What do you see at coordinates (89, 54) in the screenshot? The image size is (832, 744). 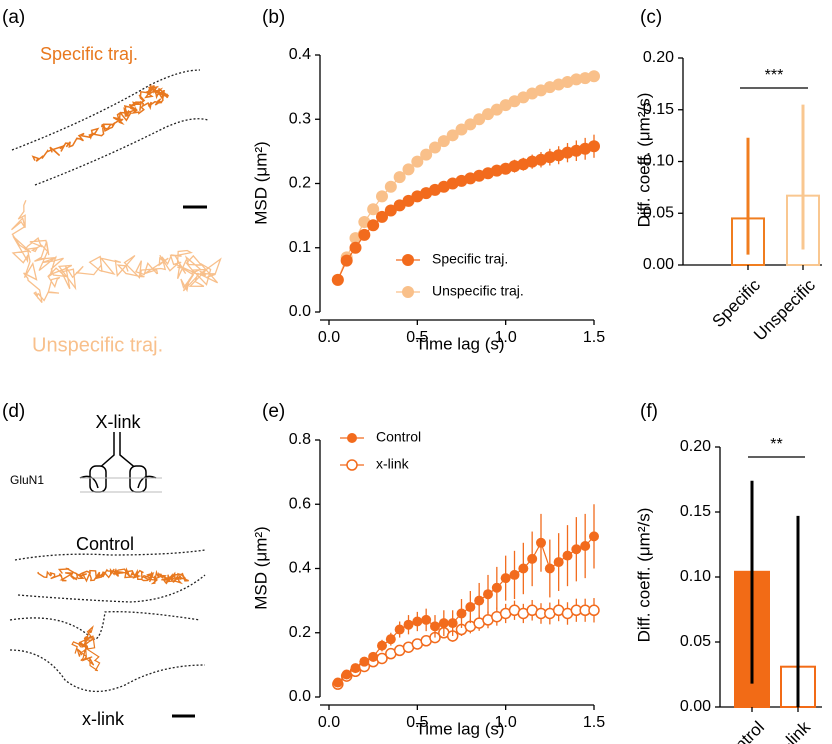 I see `trajectory-label: Specific traj.` at bounding box center [89, 54].